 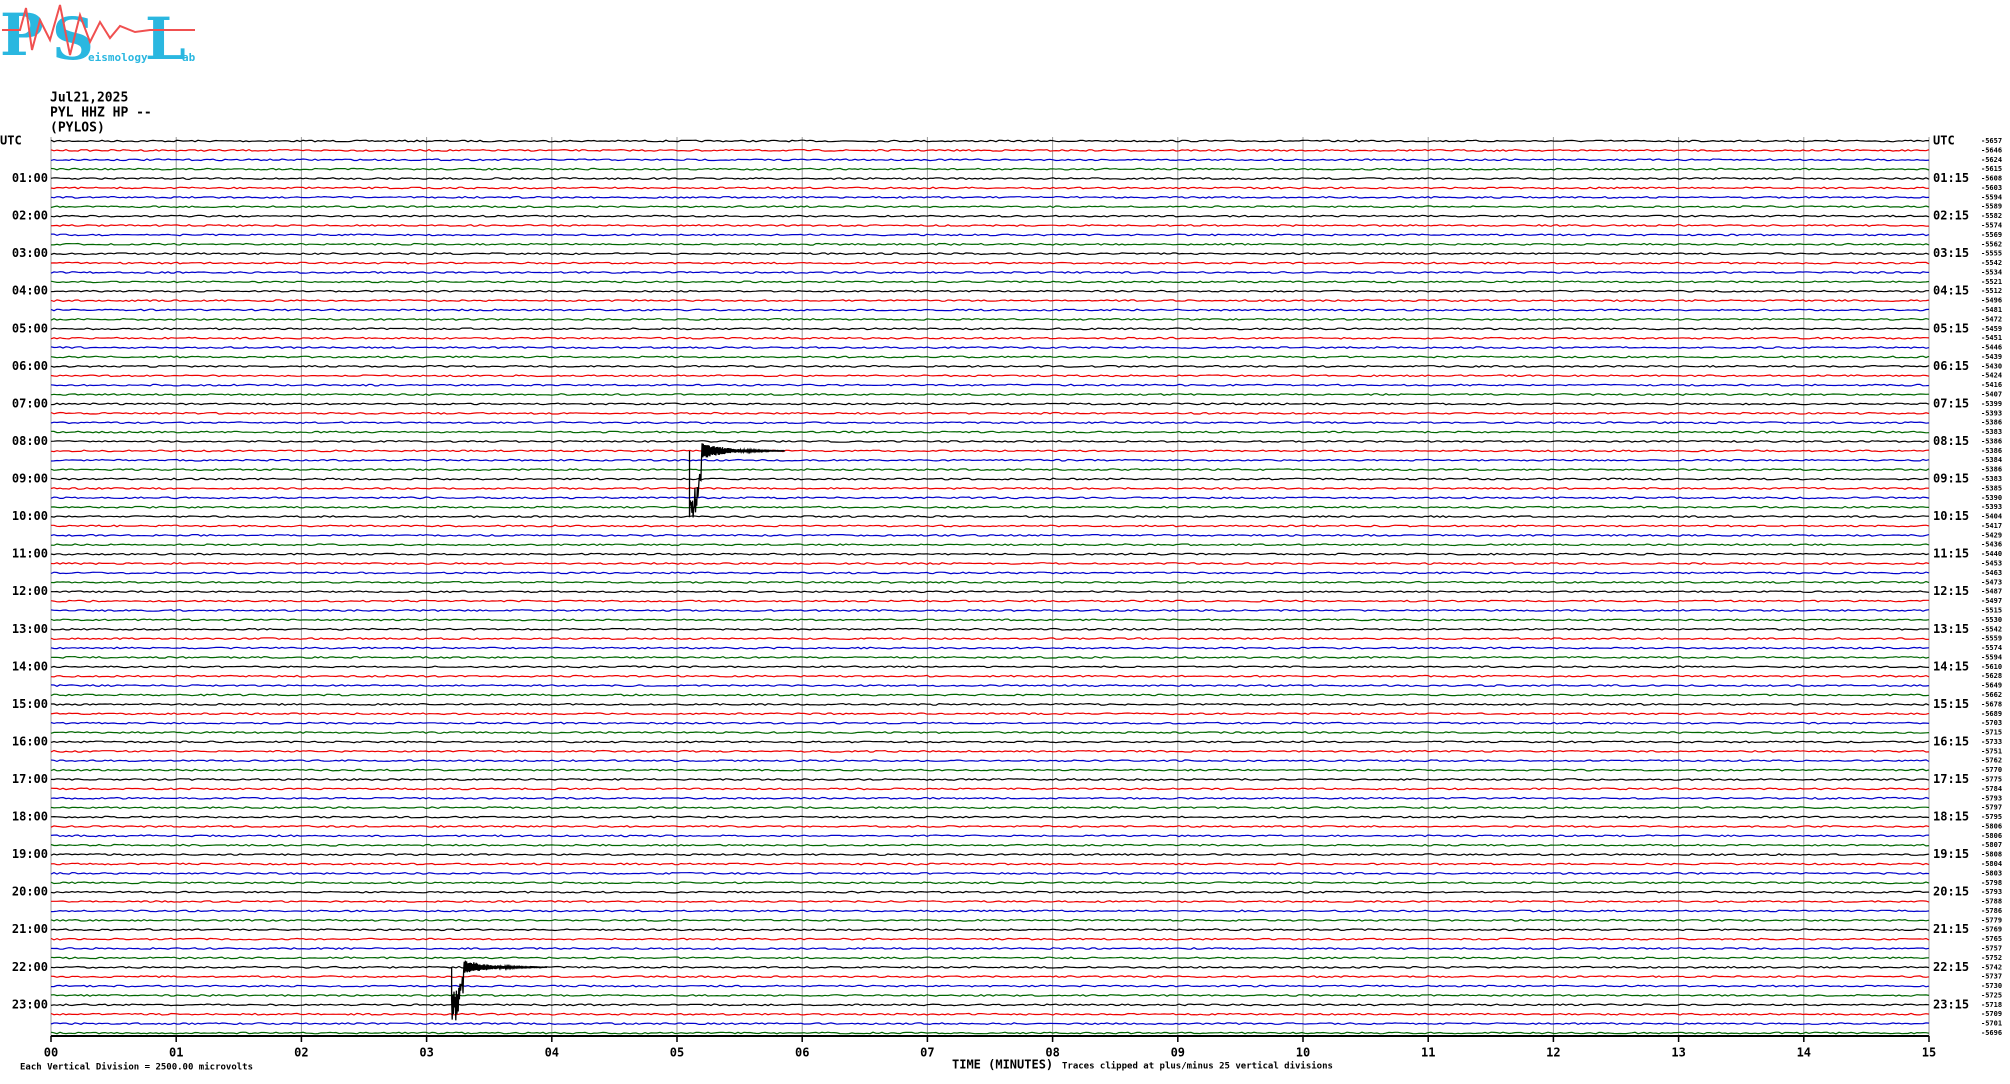 I want to click on hour-label-right: 02:15, so click(x=1951, y=216).